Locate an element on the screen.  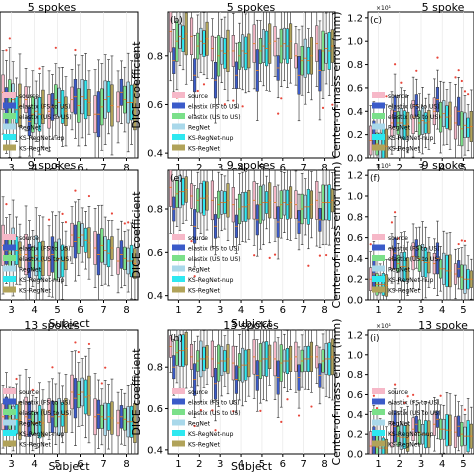
x-tick-label: 6 is located at coordinates (80, 464).